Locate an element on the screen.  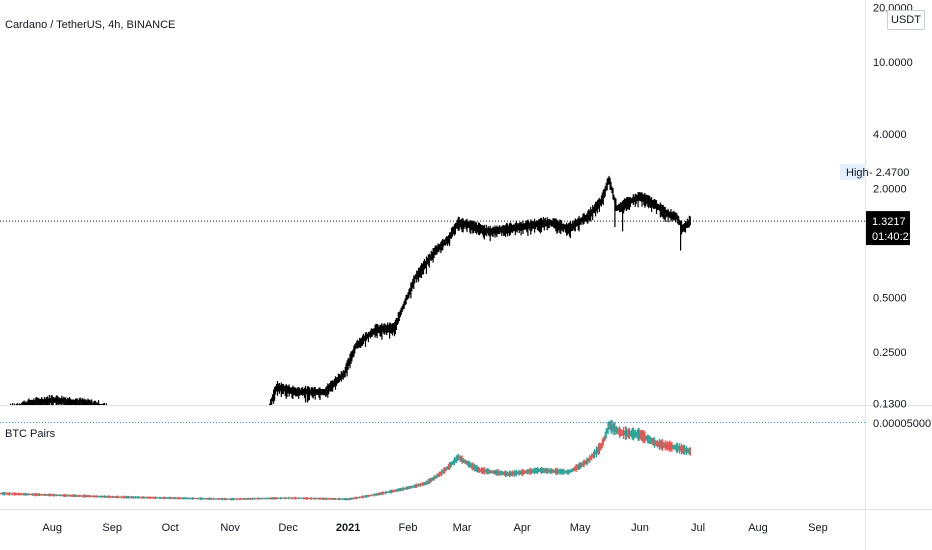
price-tick-label: 0.1300 is located at coordinates (890, 404).